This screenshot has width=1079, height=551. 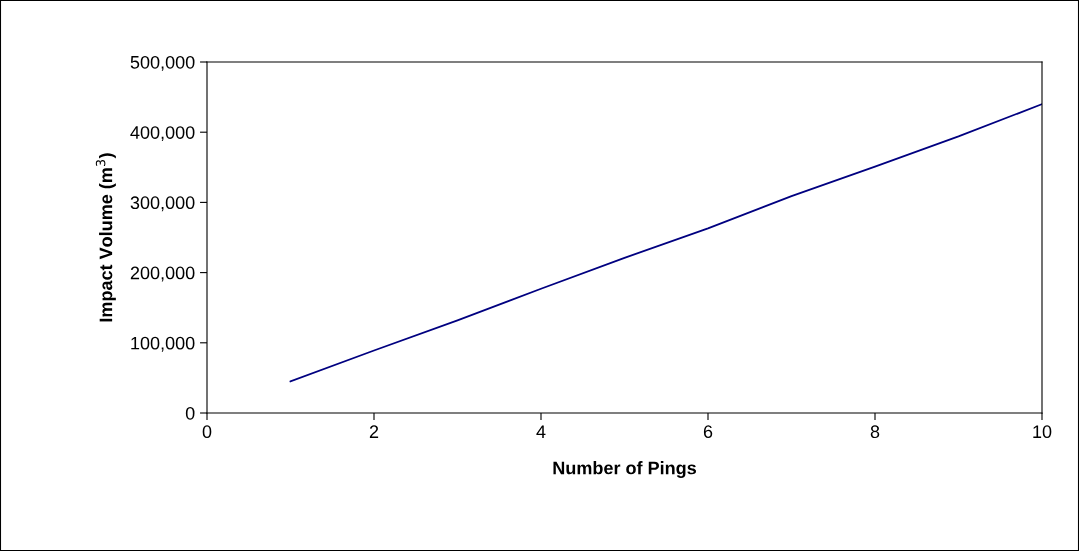 I want to click on y-axis-title: Impact Volume (m$^{3}$), so click(x=105, y=237).